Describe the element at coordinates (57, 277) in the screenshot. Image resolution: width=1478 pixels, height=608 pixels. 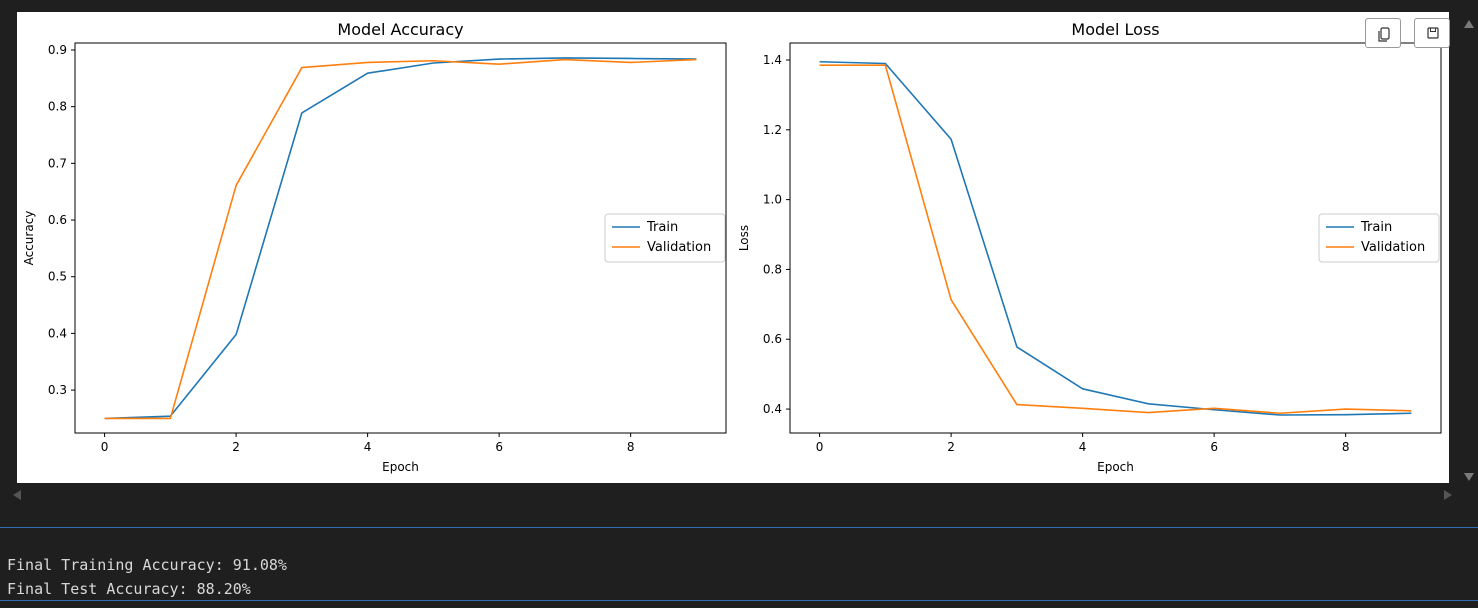
I see `y-tick-label: 0.5` at that location.